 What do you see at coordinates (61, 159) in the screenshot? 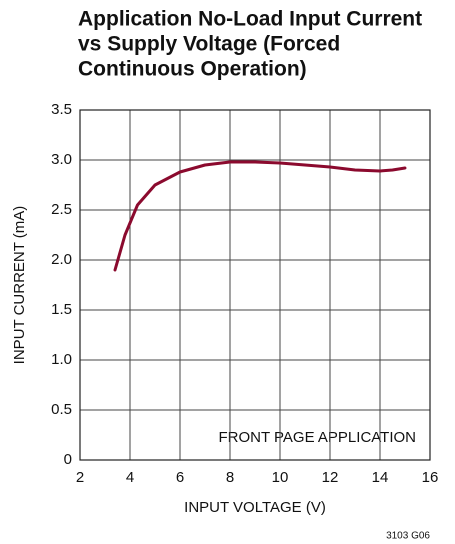
I see `y-tick-label: 3.0` at bounding box center [61, 159].